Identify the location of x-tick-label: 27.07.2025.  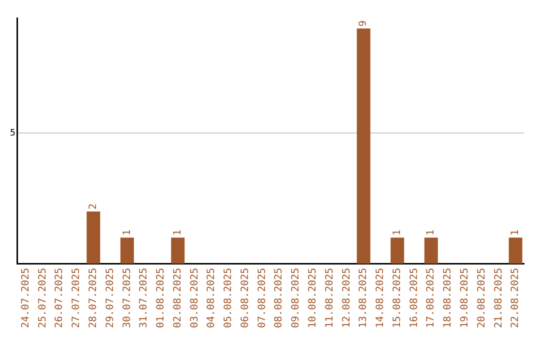
(76, 298).